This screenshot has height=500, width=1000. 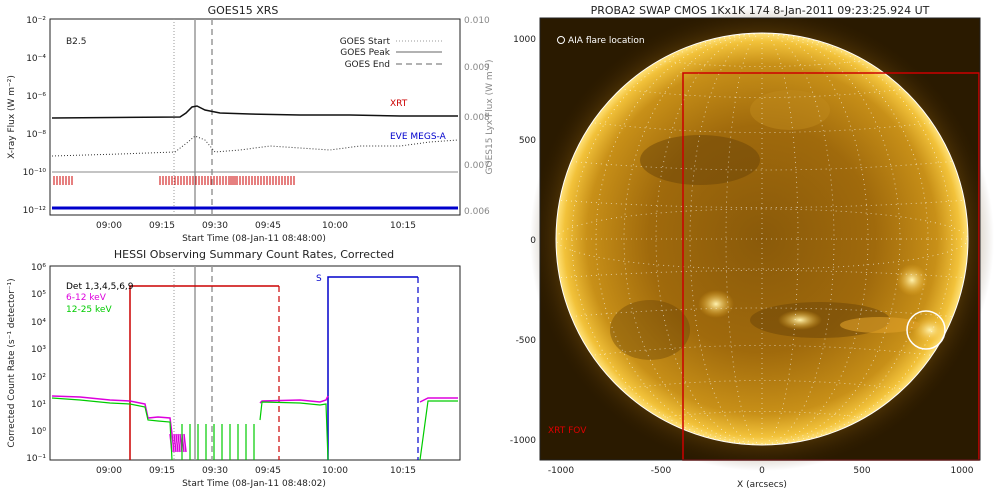 I want to click on hessi-x-tick: 09:00, so click(x=109, y=471).